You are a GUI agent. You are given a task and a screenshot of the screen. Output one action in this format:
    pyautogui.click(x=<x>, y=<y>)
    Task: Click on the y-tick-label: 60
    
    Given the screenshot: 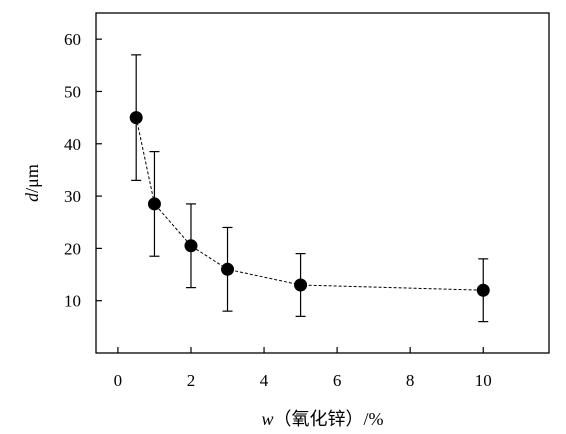 What is the action you would take?
    pyautogui.click(x=72, y=39)
    